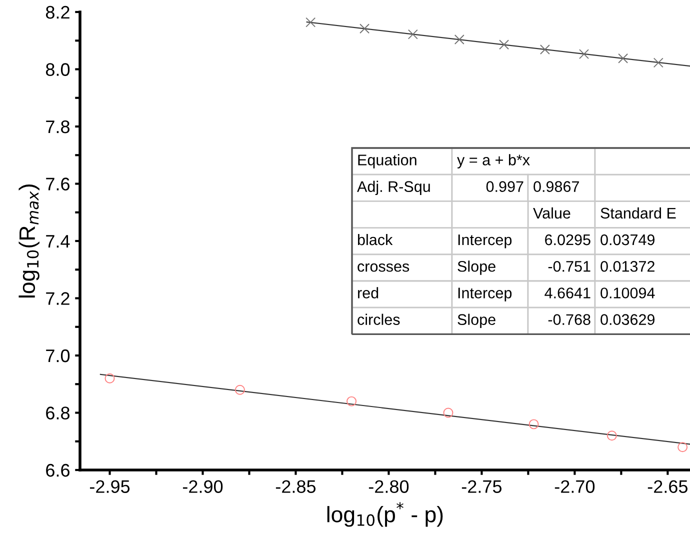 This screenshot has height=538, width=690. What do you see at coordinates (58, 12) in the screenshot?
I see `y-tick-label: 8.2` at bounding box center [58, 12].